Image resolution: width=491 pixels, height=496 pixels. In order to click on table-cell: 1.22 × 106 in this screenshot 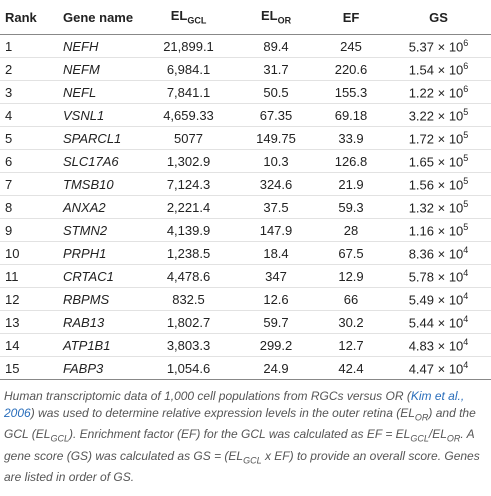, I will do `click(438, 92)`.